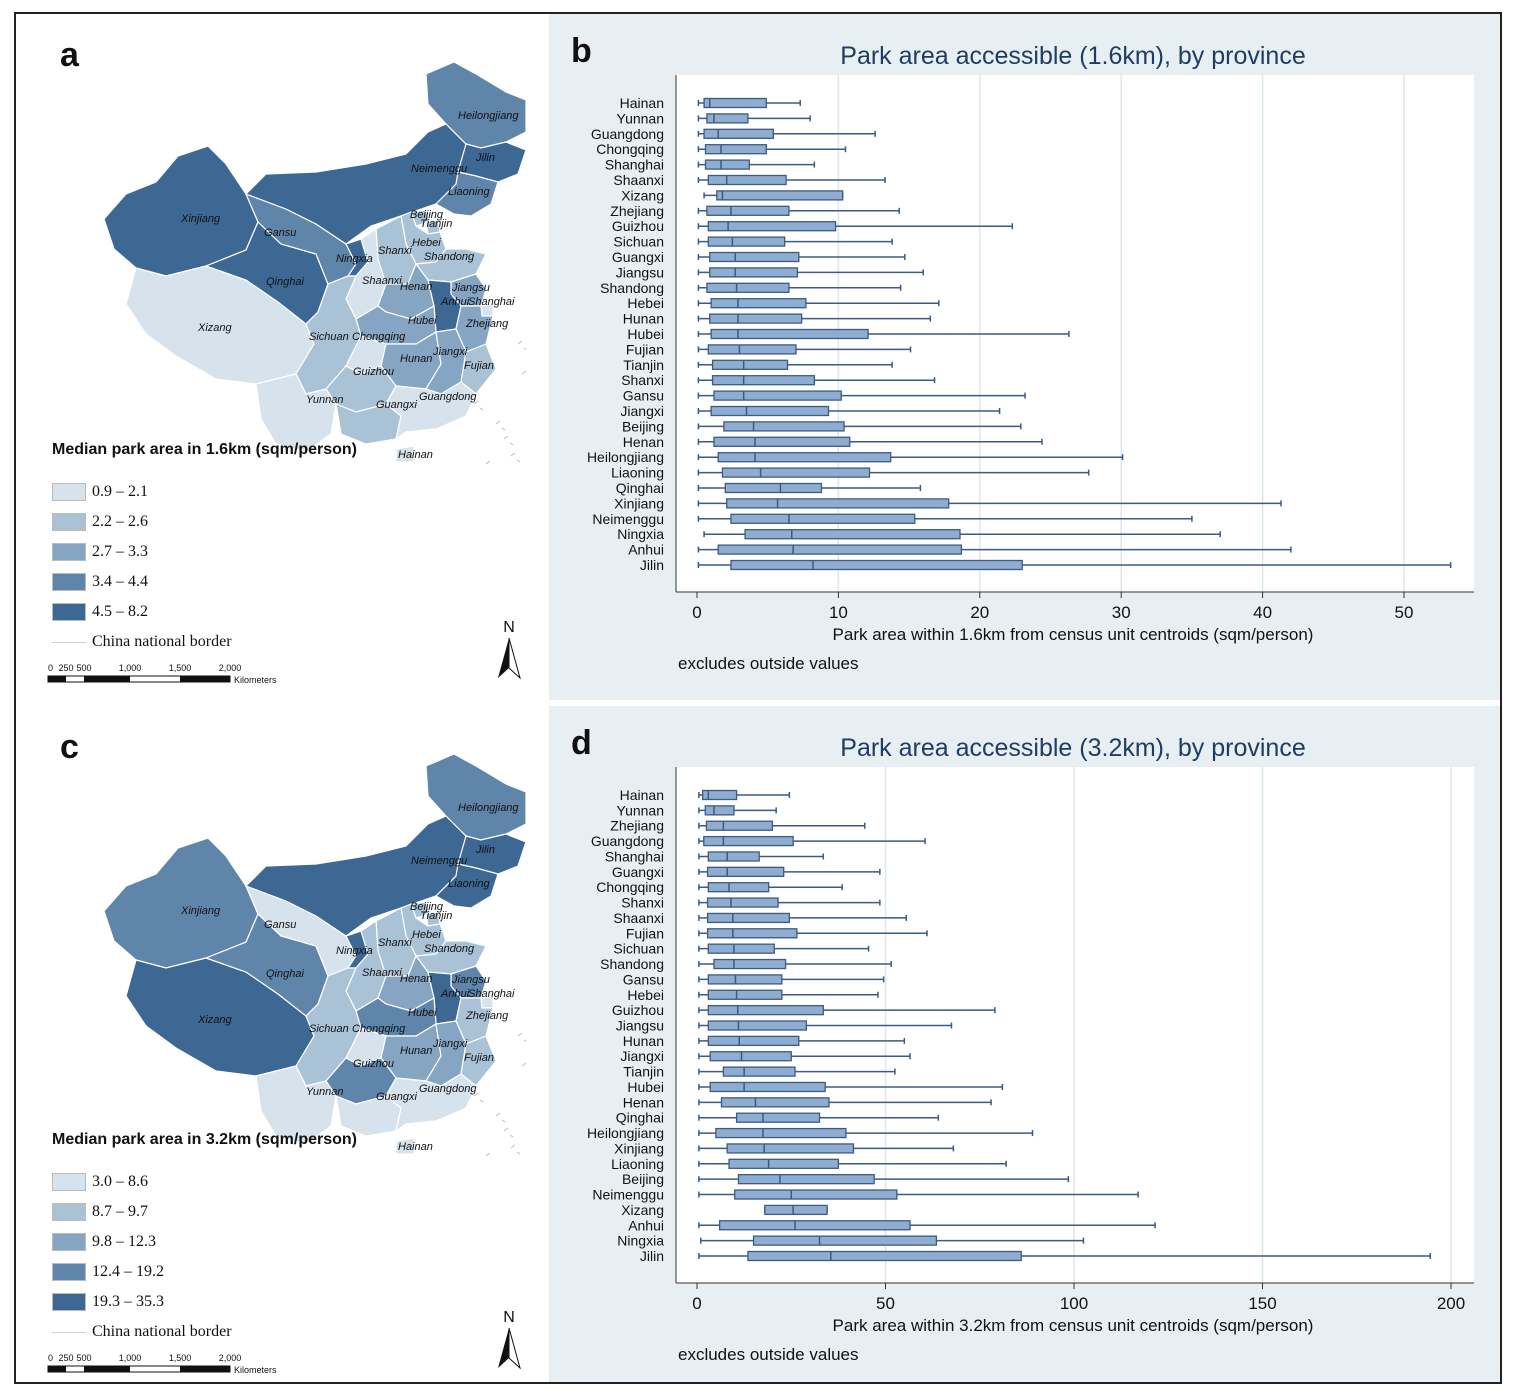  What do you see at coordinates (652, 1256) in the screenshot?
I see `category-label: Jilin` at bounding box center [652, 1256].